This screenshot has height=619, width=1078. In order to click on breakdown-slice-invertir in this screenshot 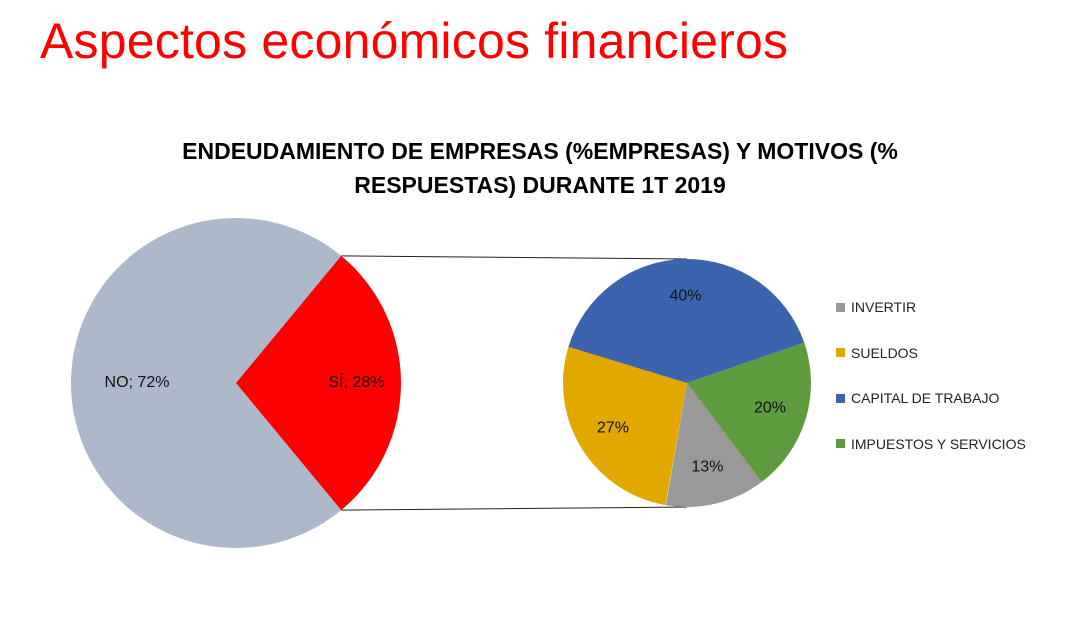, I will do `click(713, 445)`.